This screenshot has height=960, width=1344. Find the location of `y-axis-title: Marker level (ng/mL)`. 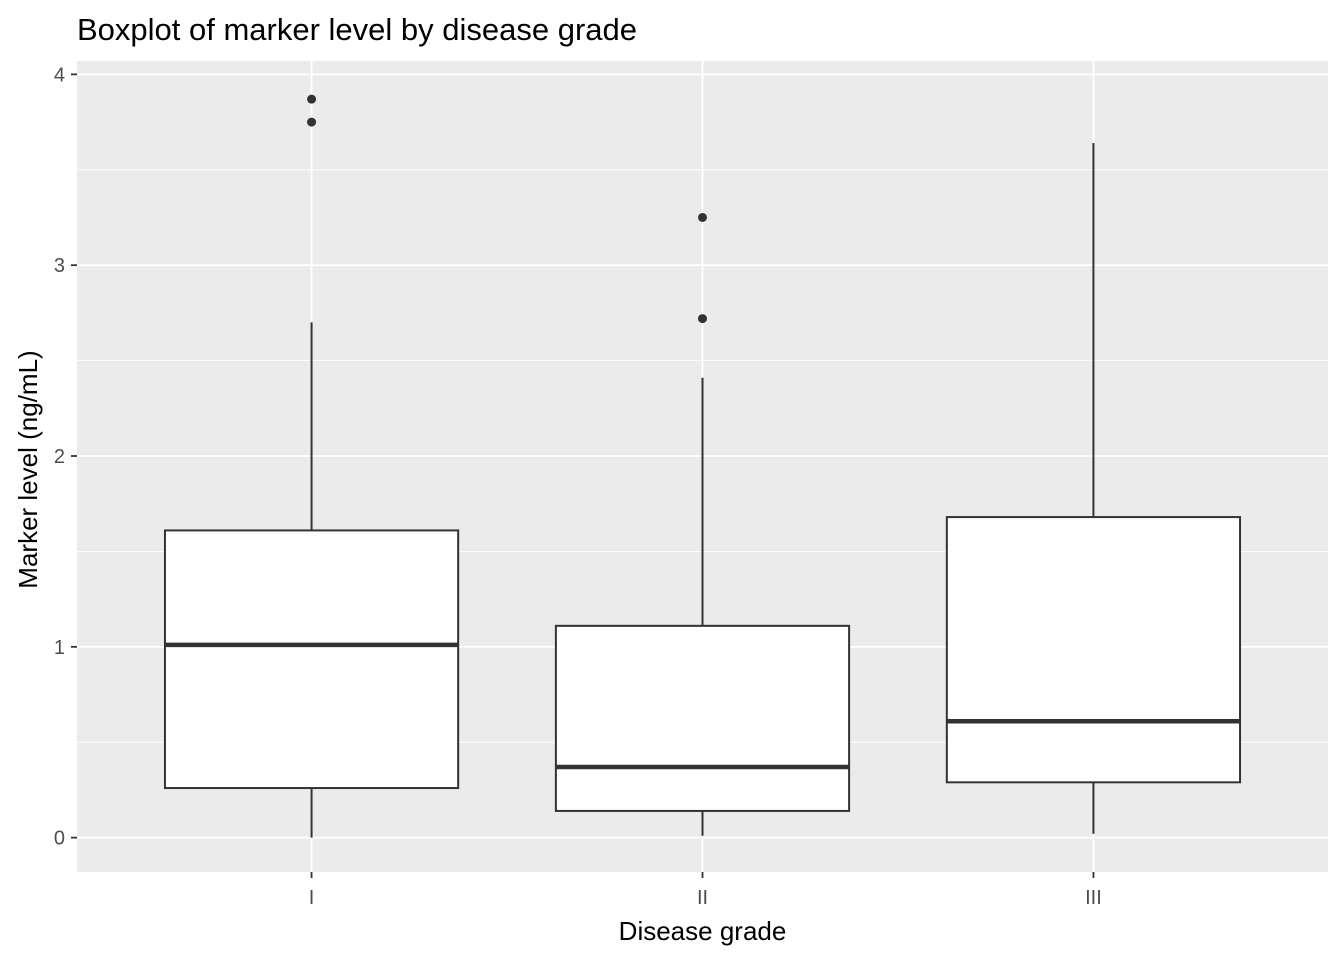

y-axis-title: Marker level (ng/mL) is located at coordinates (28, 469).